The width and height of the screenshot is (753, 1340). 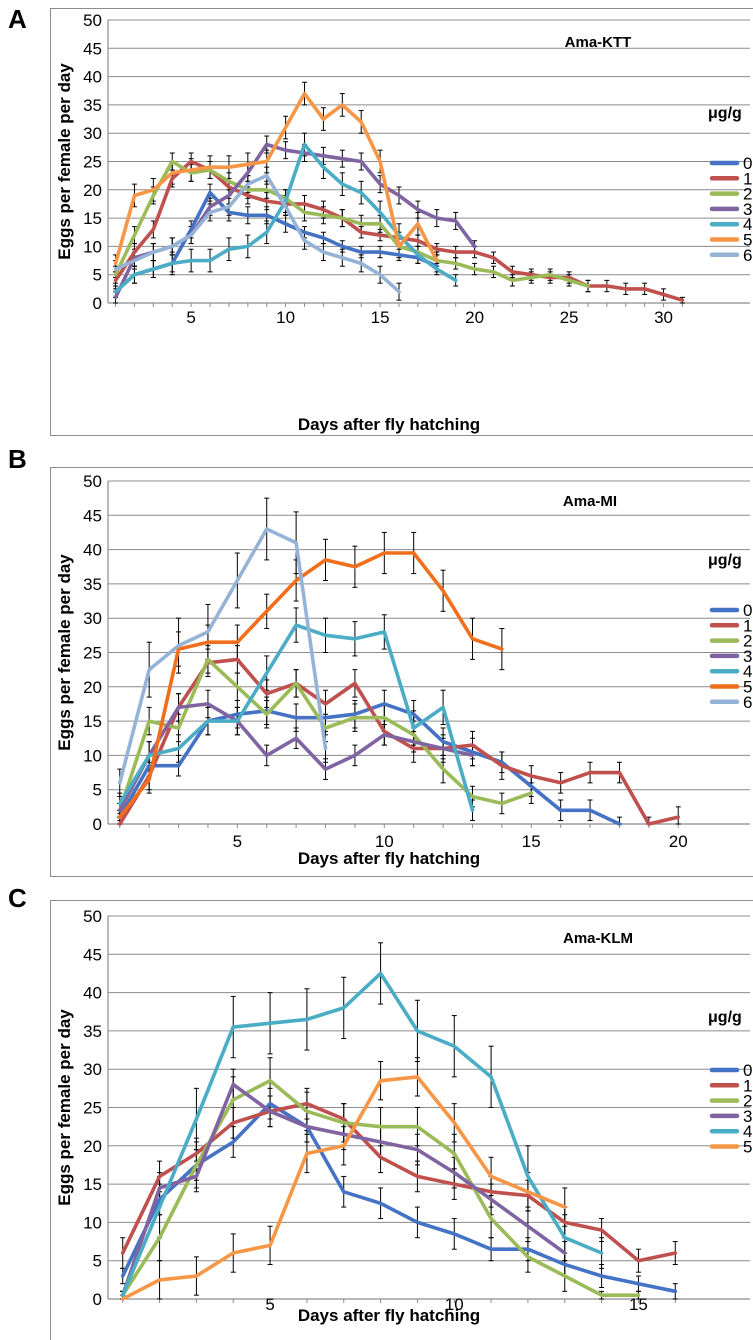 I want to click on chart-title: Ama-MI, so click(x=590, y=501).